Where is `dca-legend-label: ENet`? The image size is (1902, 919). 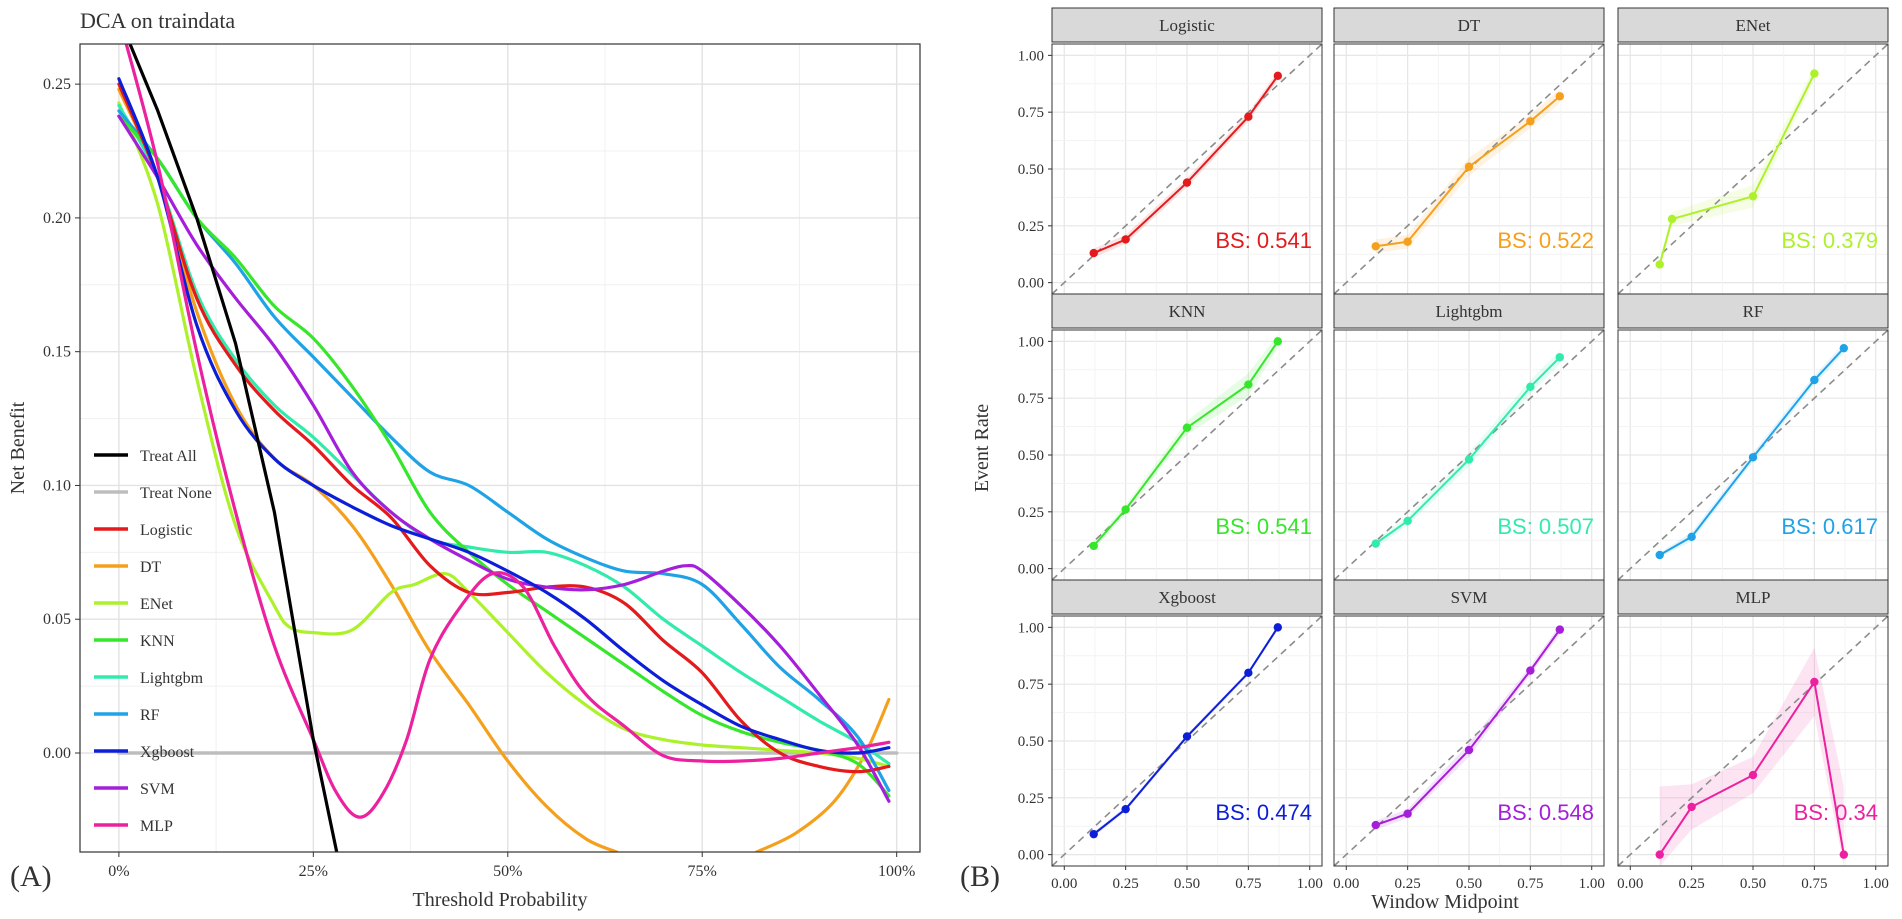
dca-legend-label: ENet is located at coordinates (156, 604).